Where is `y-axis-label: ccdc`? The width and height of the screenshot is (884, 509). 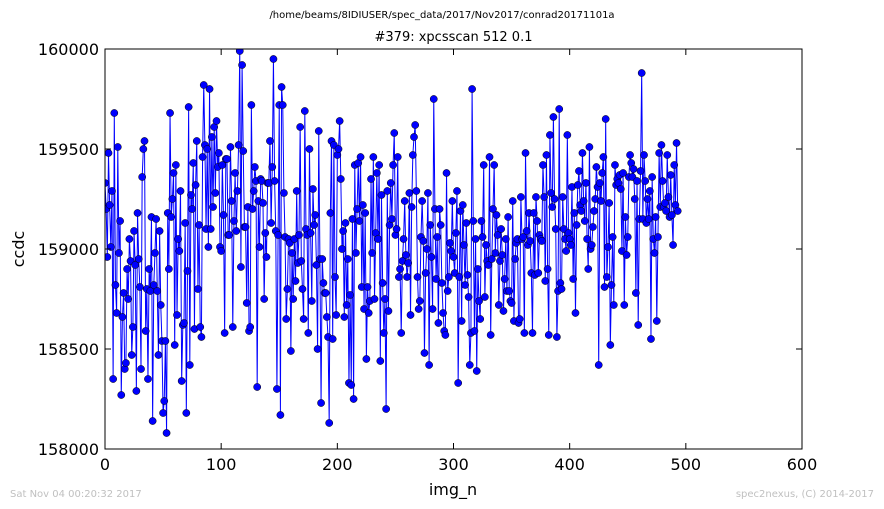
y-axis-label: ccdc is located at coordinates (18, 249).